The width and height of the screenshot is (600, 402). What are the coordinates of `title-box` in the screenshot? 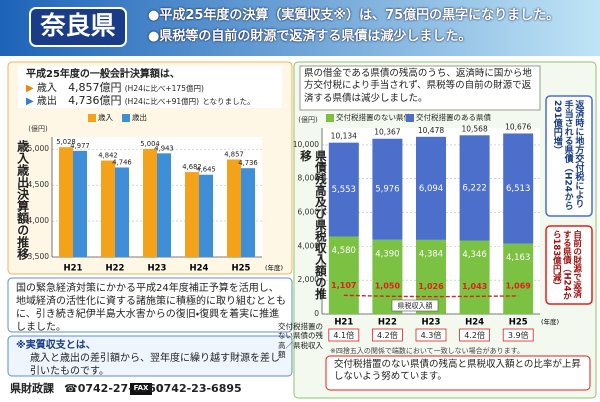 It's located at (78, 27).